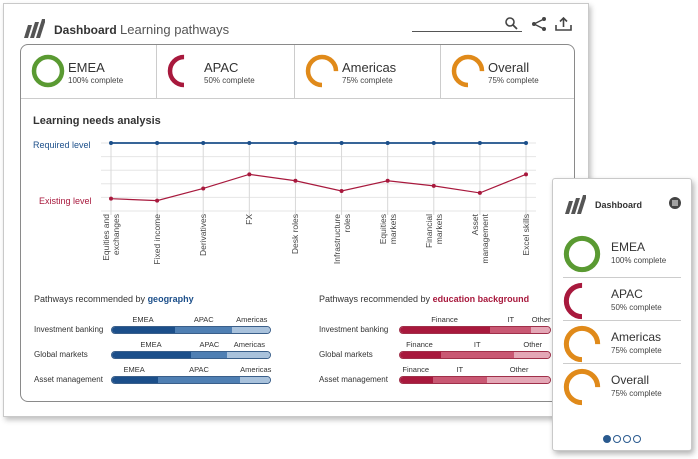 The width and height of the screenshot is (698, 459). I want to click on mobile-kpi-emea: EMEA 100% complete, so click(622, 254).